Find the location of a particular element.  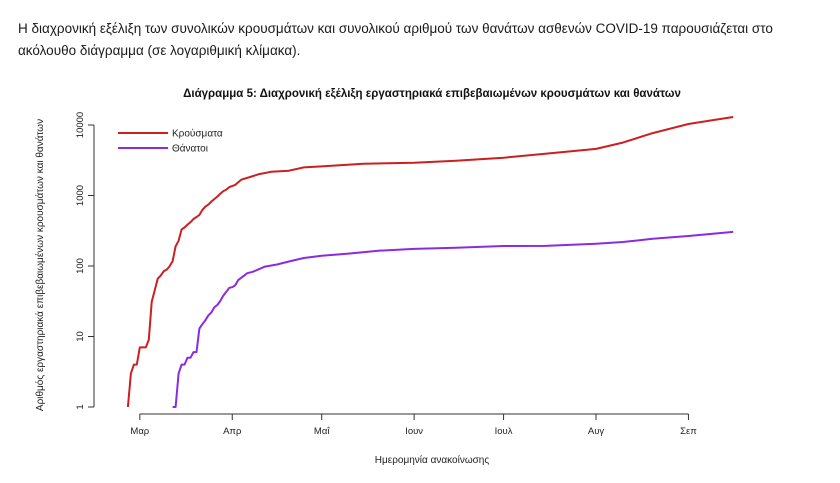

x-tick-label: Μαΐ is located at coordinates (322, 431).